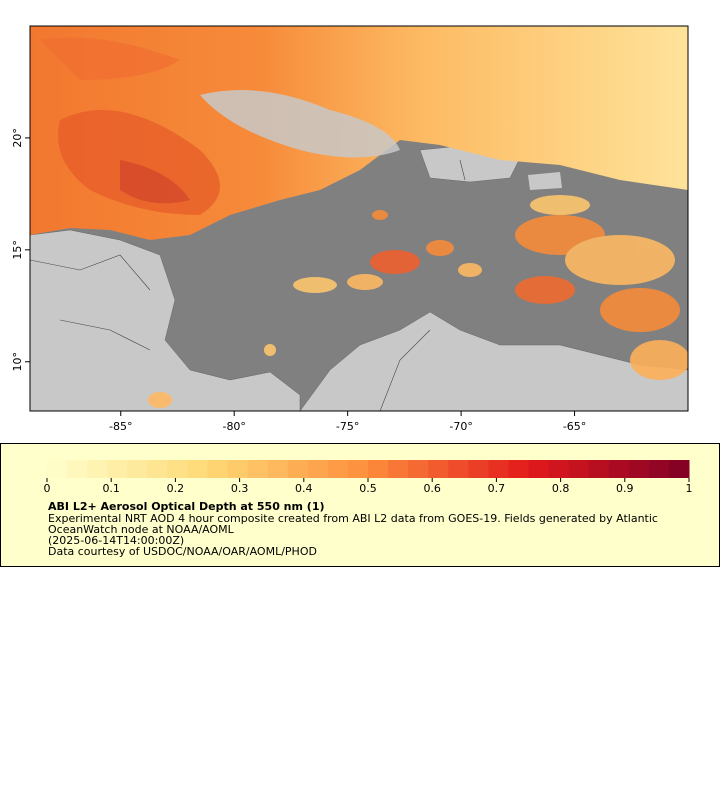  Describe the element at coordinates (300, 124) in the screenshot. I see `land-cuba` at that location.